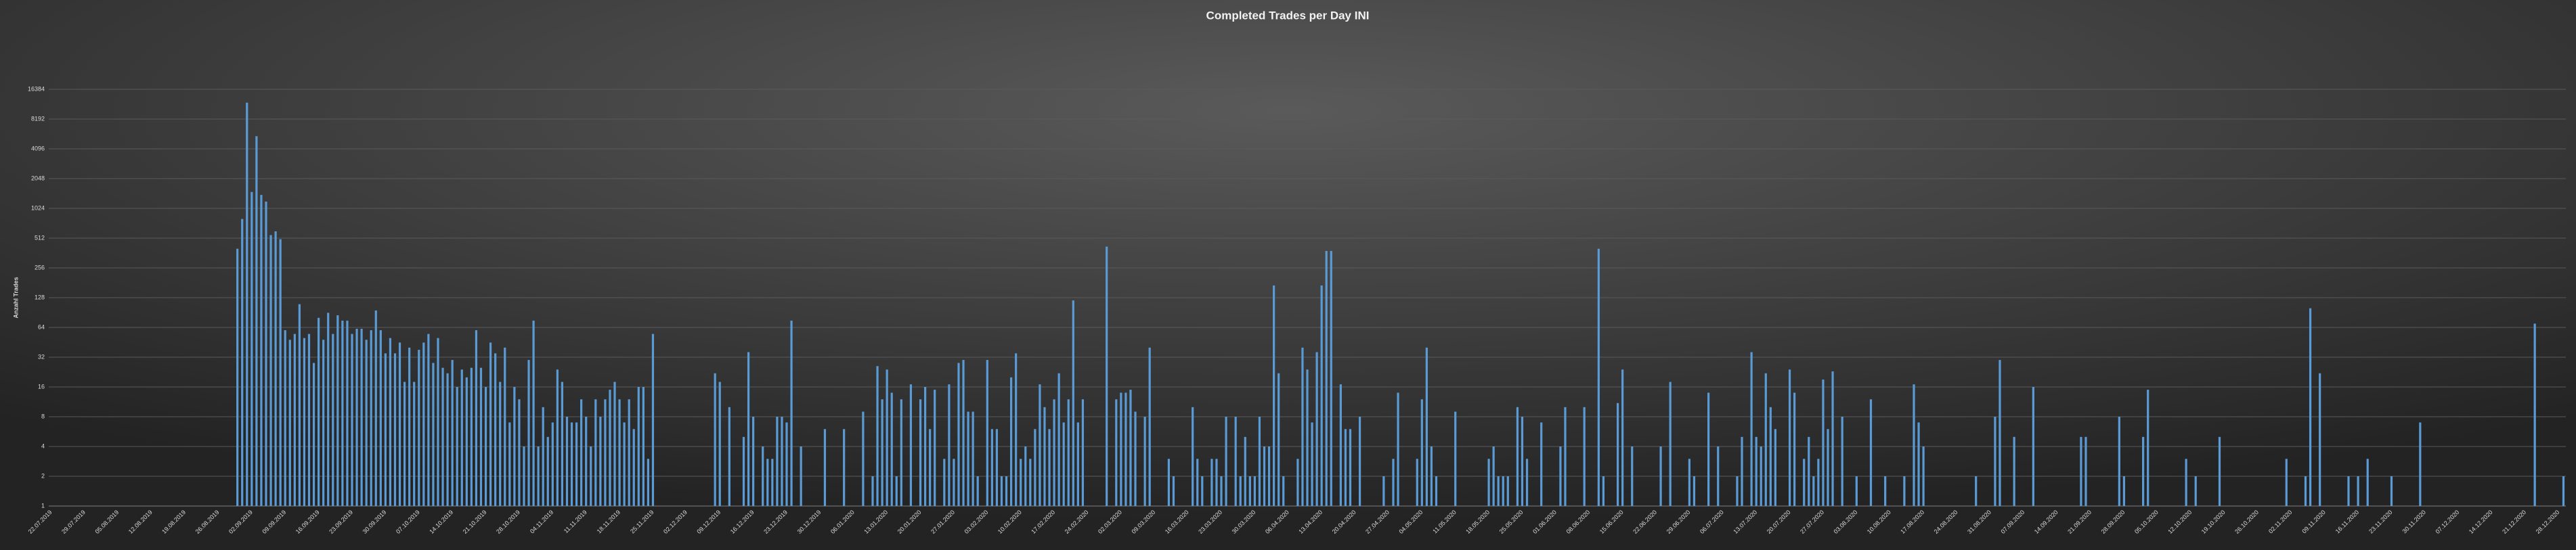 The image size is (2576, 550). I want to click on y-tick-label: 64, so click(41, 326).